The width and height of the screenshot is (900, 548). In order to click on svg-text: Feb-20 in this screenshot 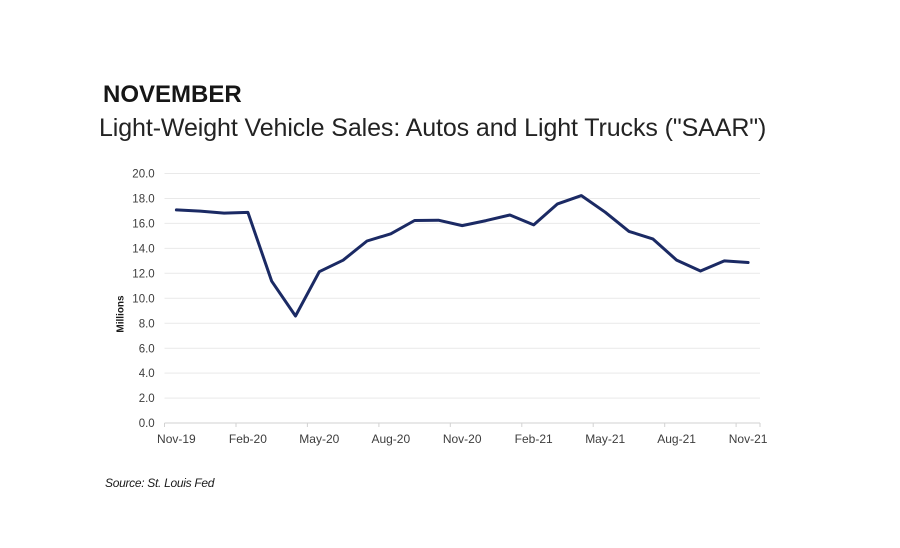, I will do `click(248, 439)`.